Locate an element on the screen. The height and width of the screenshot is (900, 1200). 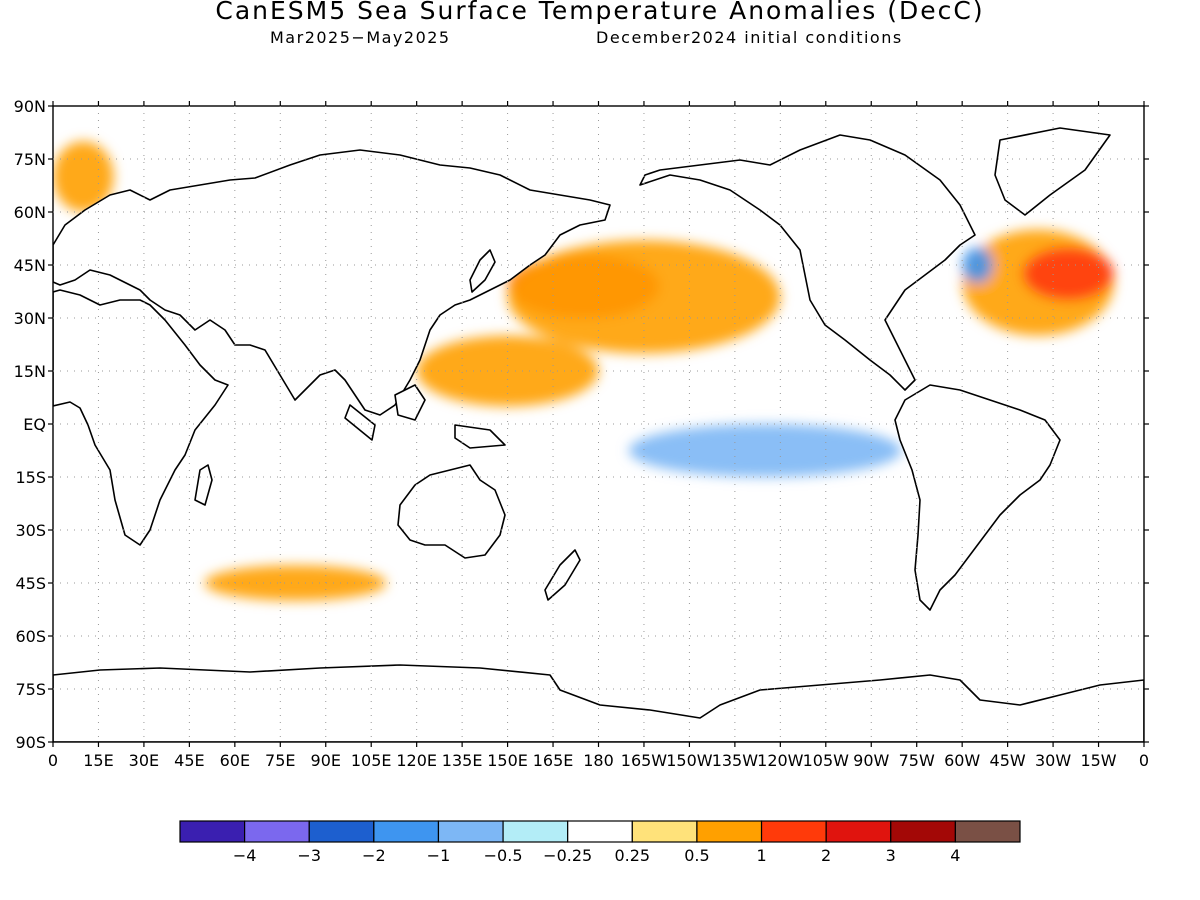
longitude-label: 165W is located at coordinates (644, 760).